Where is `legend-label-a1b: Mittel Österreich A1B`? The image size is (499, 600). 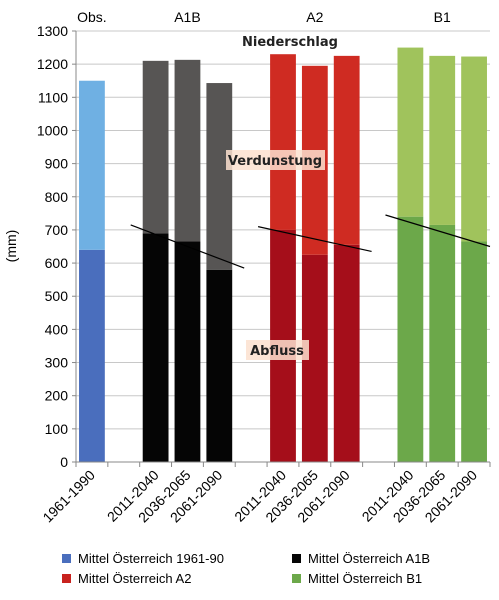 legend-label-a1b: Mittel Österreich A1B is located at coordinates (369, 558).